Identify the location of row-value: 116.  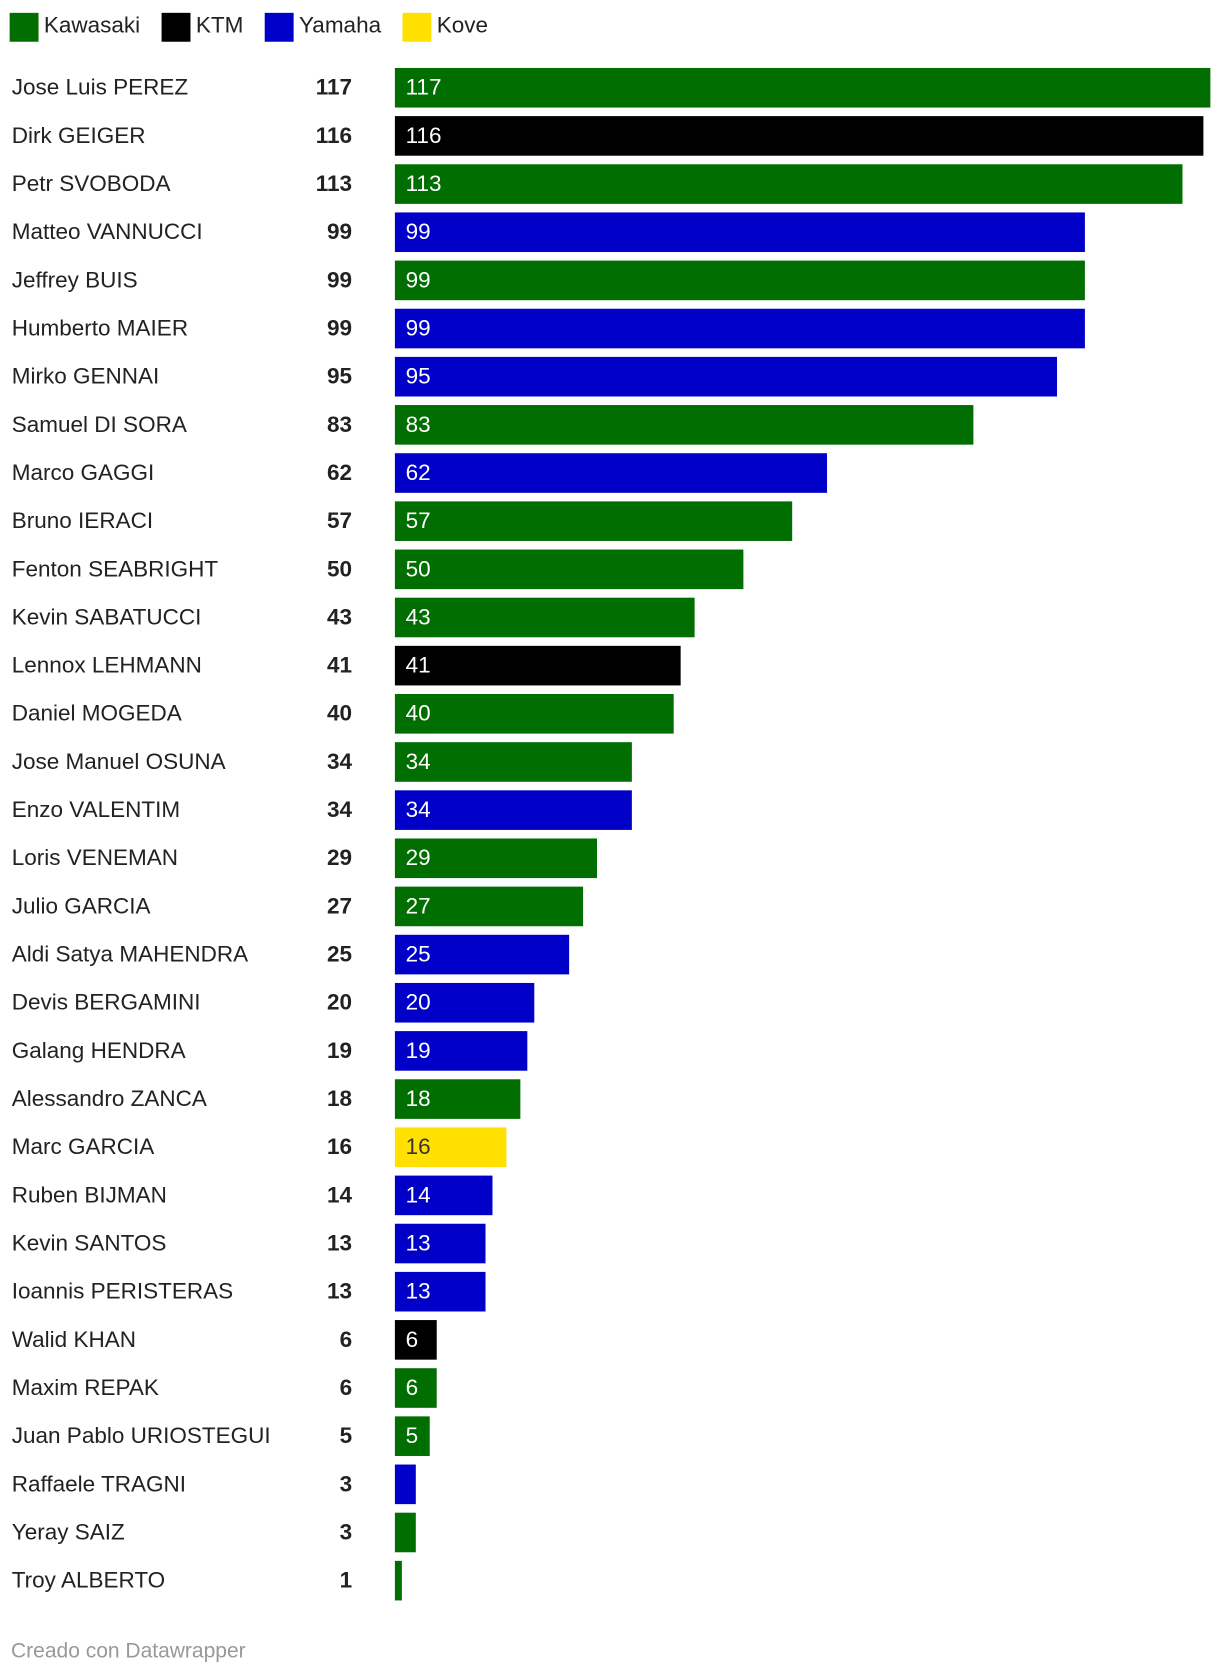
(334, 135).